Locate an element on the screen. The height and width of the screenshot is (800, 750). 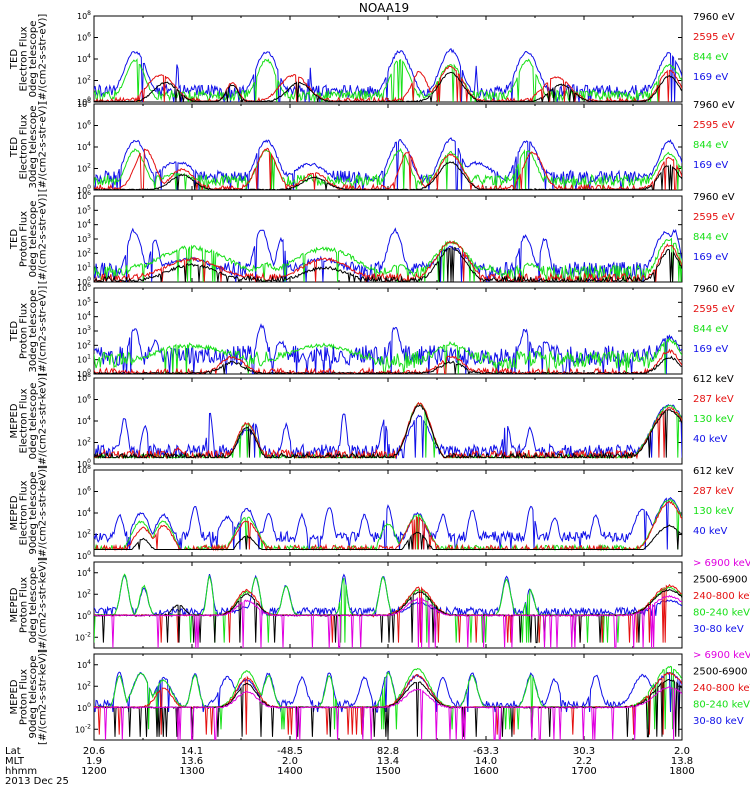
footer-date: 2013 Dec 25 is located at coordinates (37, 781).